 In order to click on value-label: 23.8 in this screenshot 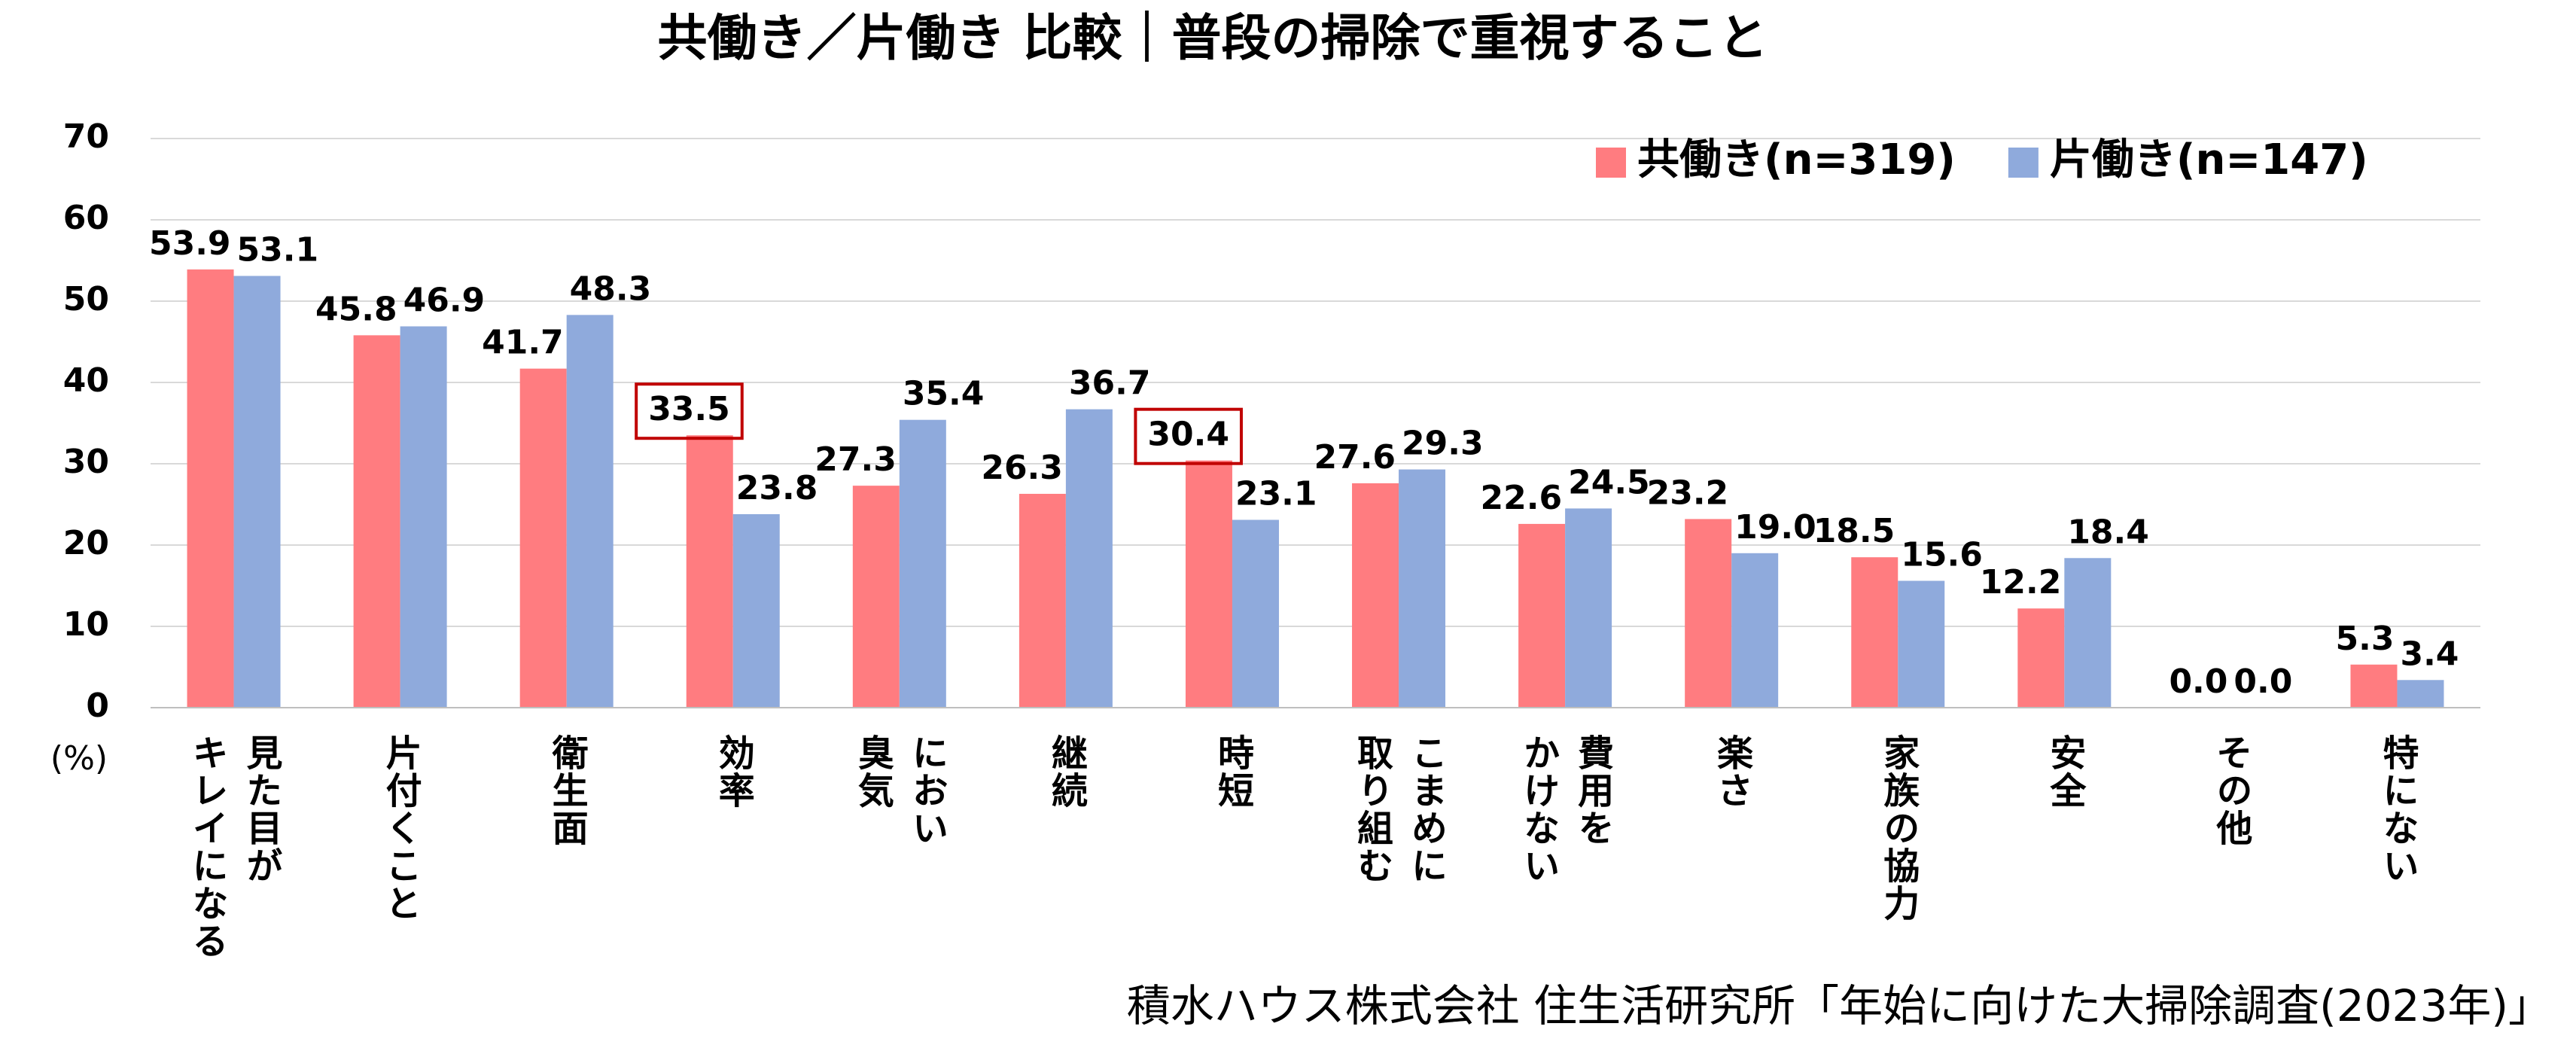, I will do `click(777, 488)`.